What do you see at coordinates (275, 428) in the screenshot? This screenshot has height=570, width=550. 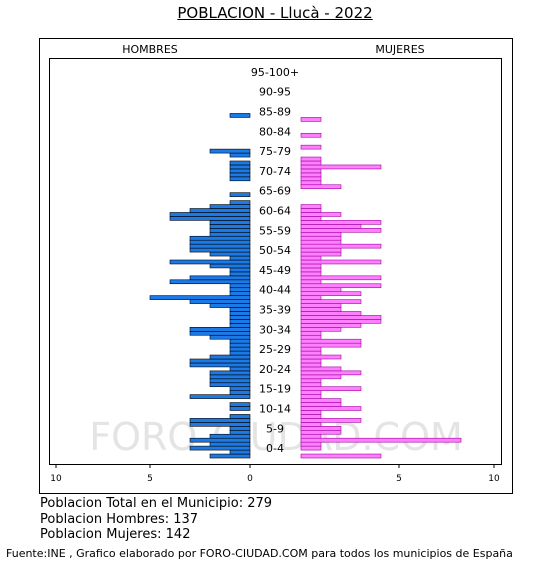 I see `age-group-label: 5-9` at bounding box center [275, 428].